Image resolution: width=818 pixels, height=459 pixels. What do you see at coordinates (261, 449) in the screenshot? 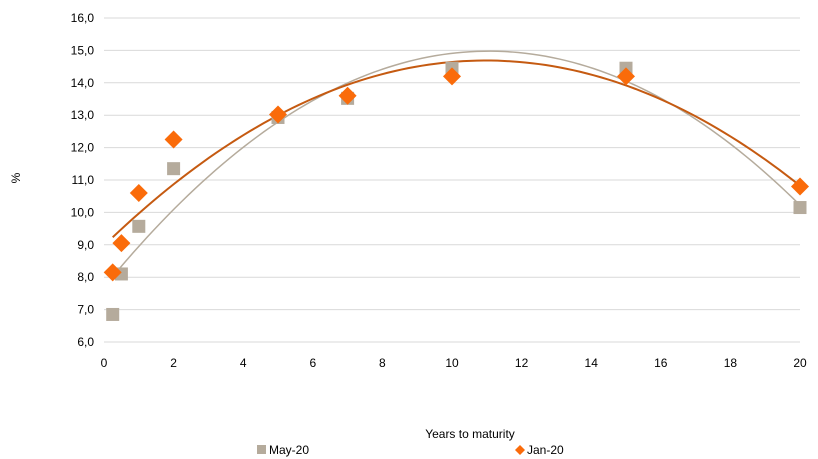
I see `legend-marker-square` at bounding box center [261, 449].